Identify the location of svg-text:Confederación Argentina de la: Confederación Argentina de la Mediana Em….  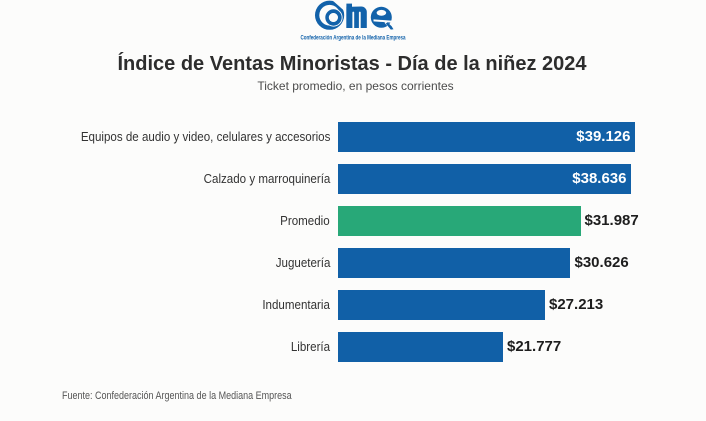
(353, 38).